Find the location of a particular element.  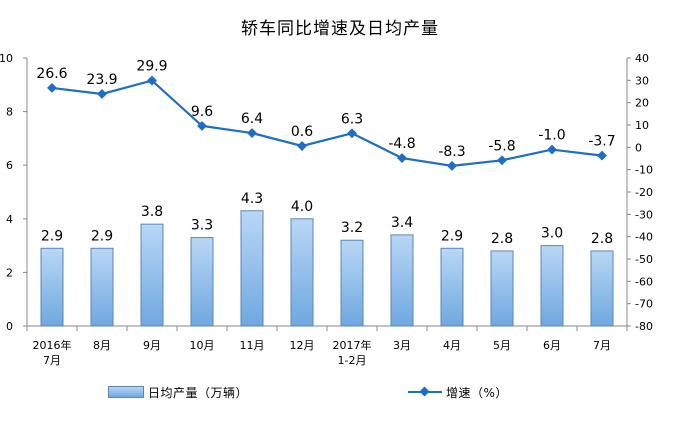

legend-growth-rate-label: 增速（%） is located at coordinates (477, 392).